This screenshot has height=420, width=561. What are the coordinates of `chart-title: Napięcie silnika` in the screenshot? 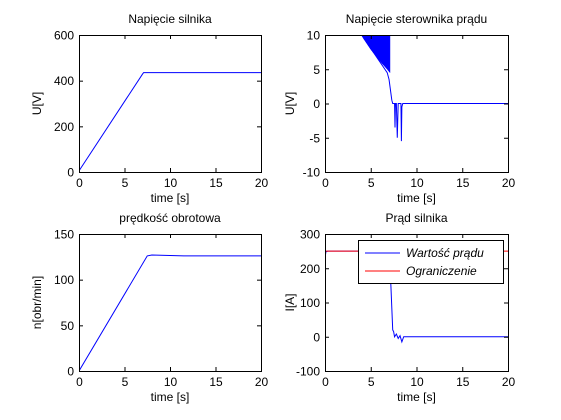 It's located at (170, 19).